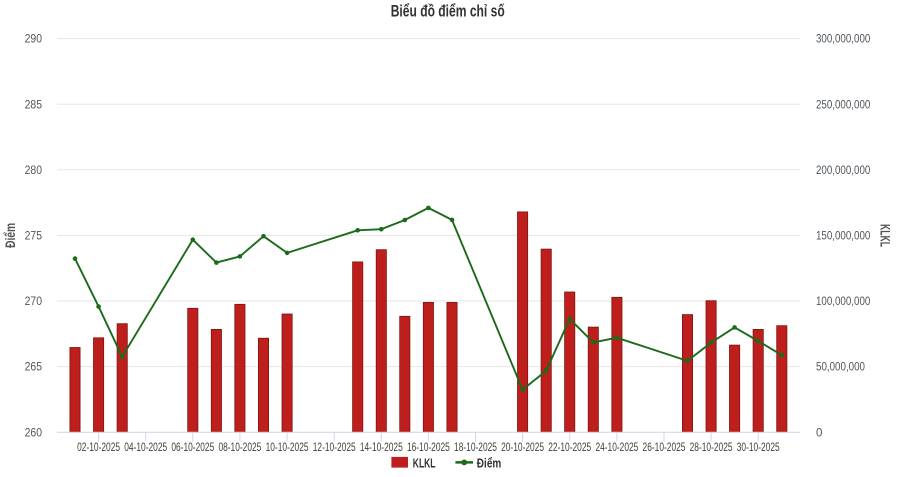  Describe the element at coordinates (145, 448) in the screenshot. I see `svg-text: 04-10-2025` at that location.